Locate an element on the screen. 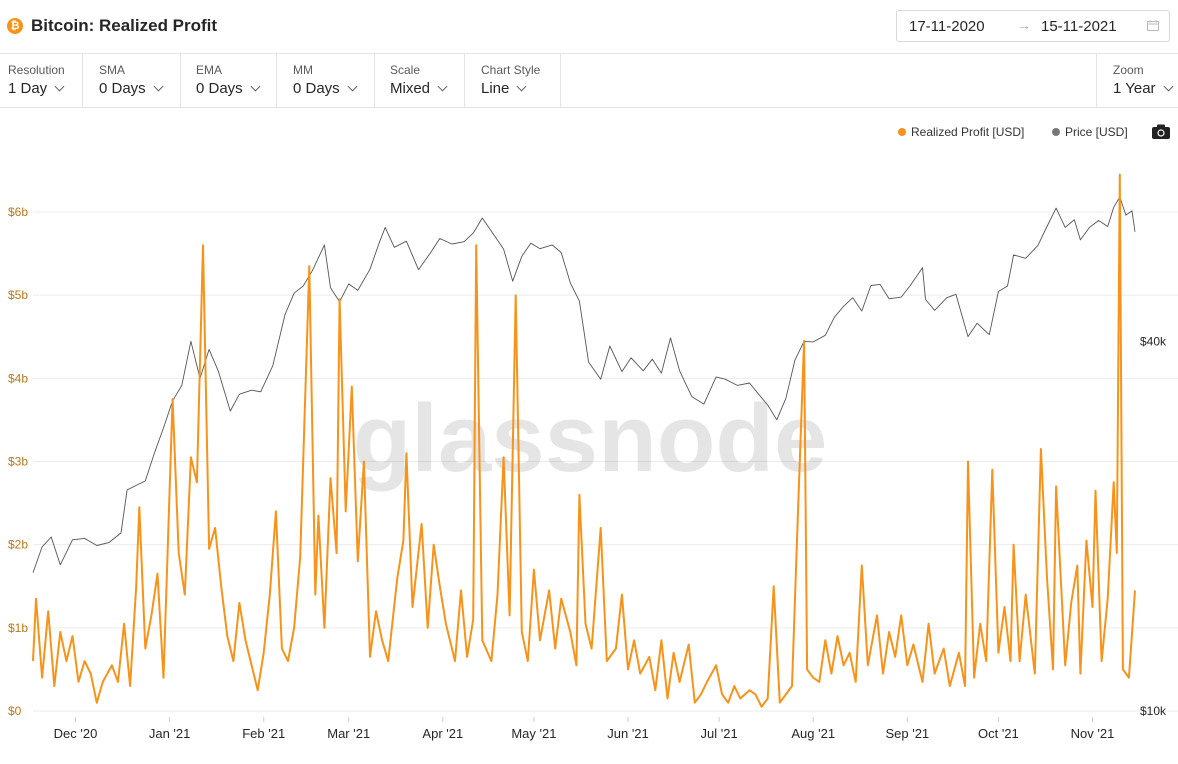 This screenshot has height=764, width=1178. y-tick-label-left: $4b is located at coordinates (18, 378).